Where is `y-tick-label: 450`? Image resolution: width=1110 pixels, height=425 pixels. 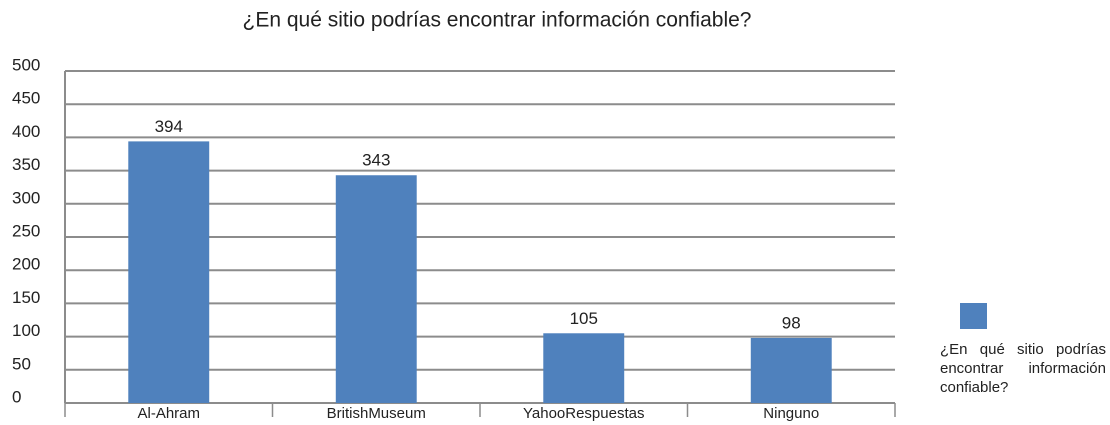 y-tick-label: 450 is located at coordinates (26, 98).